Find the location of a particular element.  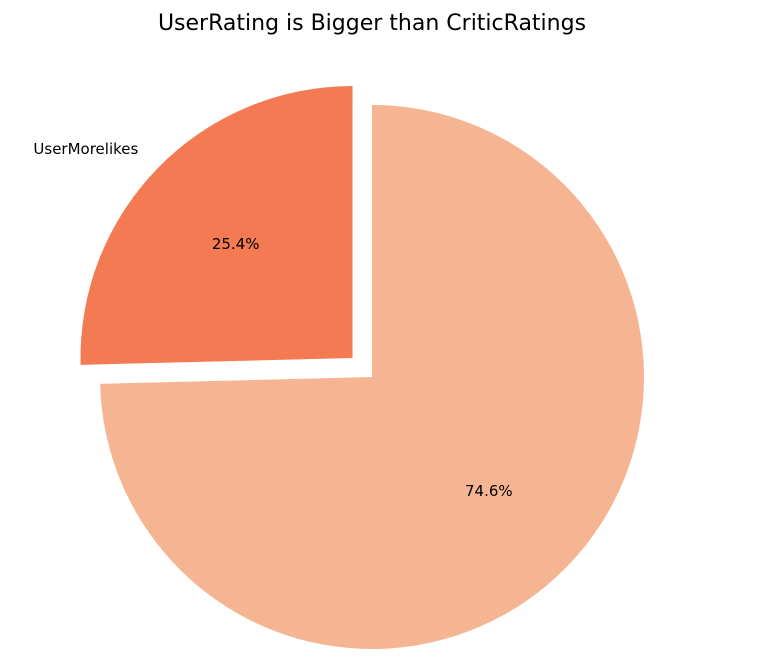

chart-title: UserRating is Bigger than CriticRatings is located at coordinates (372, 23).